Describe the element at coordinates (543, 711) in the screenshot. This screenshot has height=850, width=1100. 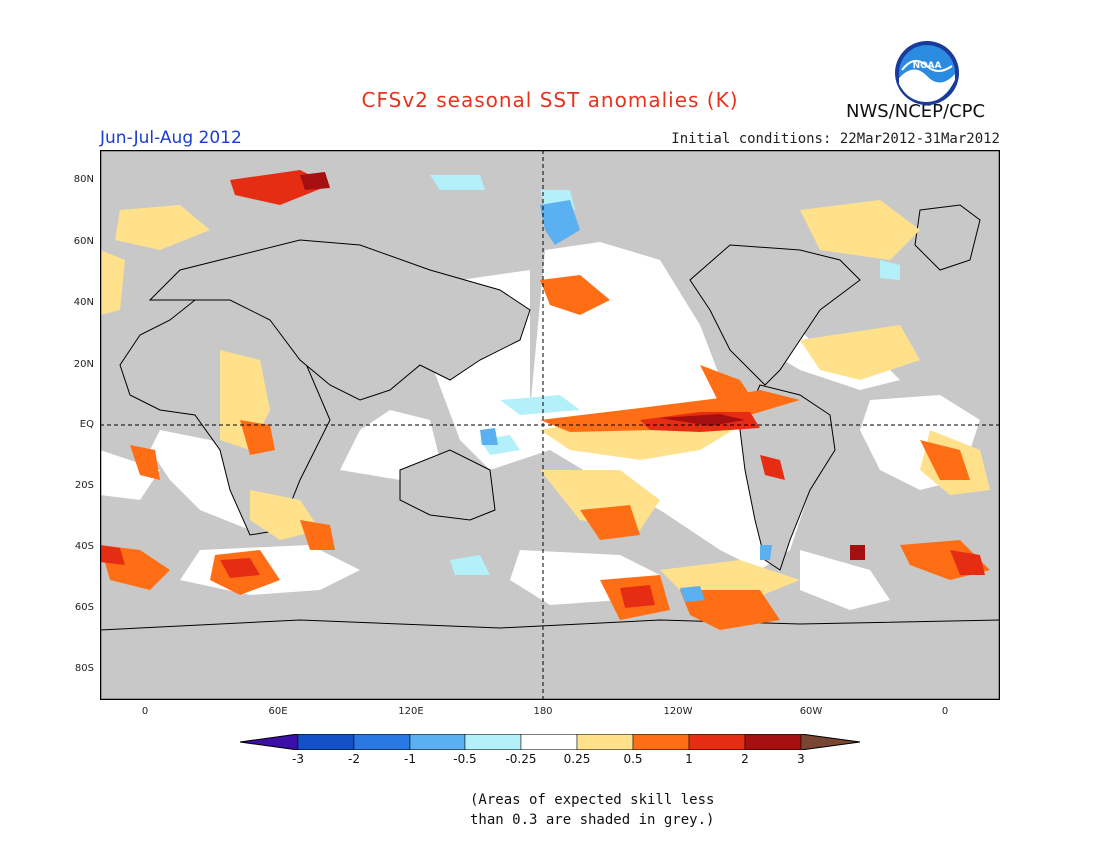
I see `lon-label: 180` at that location.